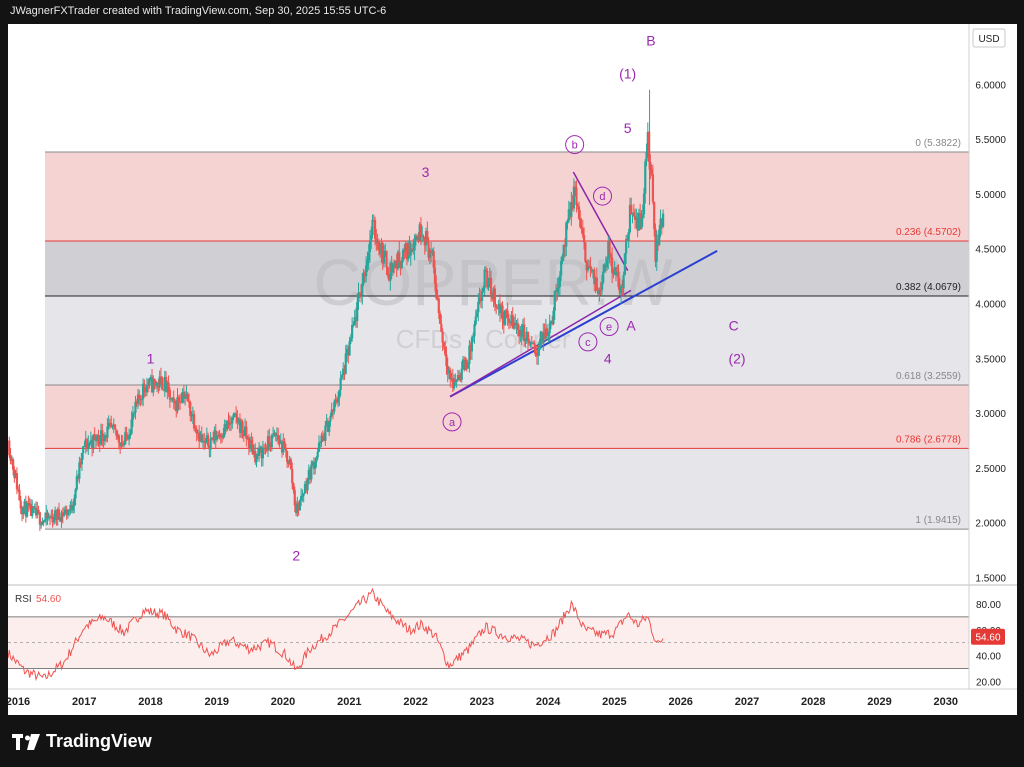 The image size is (1024, 767). Describe the element at coordinates (26, 741) in the screenshot. I see `tradingview-logo-icon` at that location.